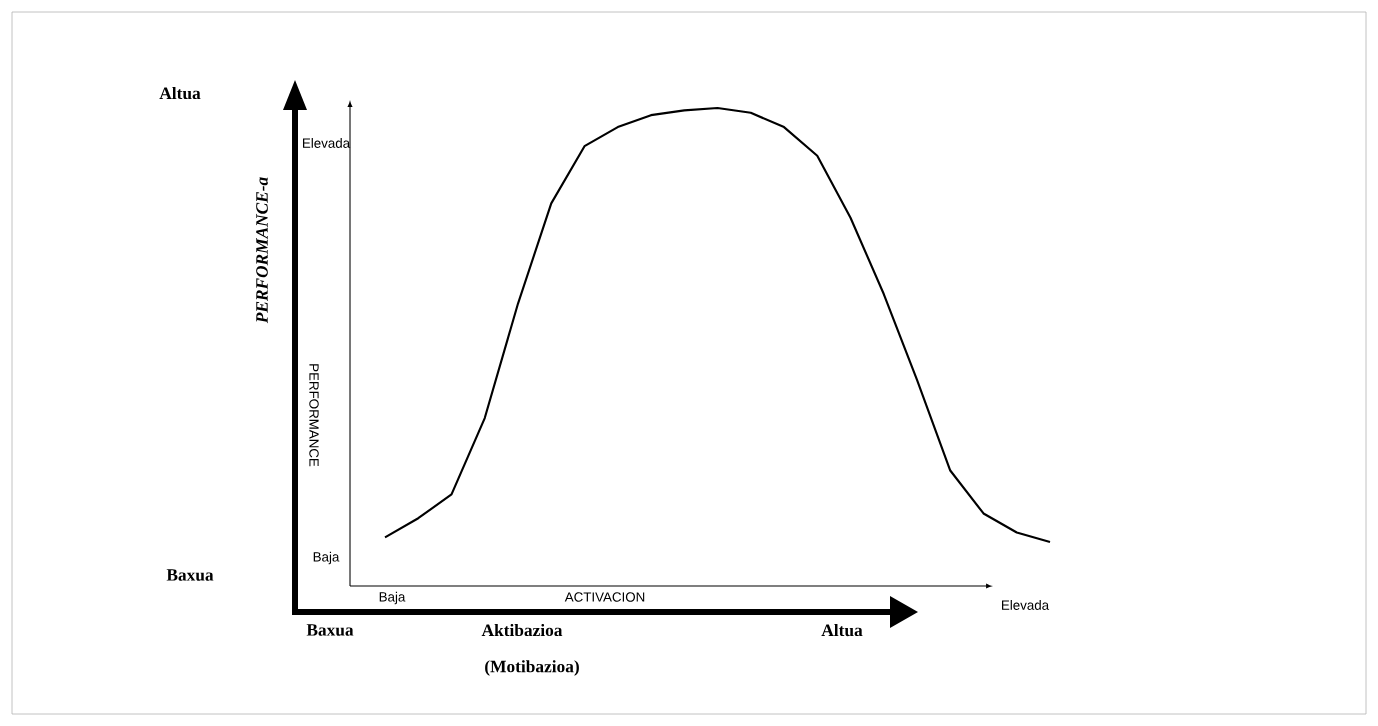  What do you see at coordinates (262, 250) in the screenshot?
I see `text: PERFORMANCE-a` at bounding box center [262, 250].